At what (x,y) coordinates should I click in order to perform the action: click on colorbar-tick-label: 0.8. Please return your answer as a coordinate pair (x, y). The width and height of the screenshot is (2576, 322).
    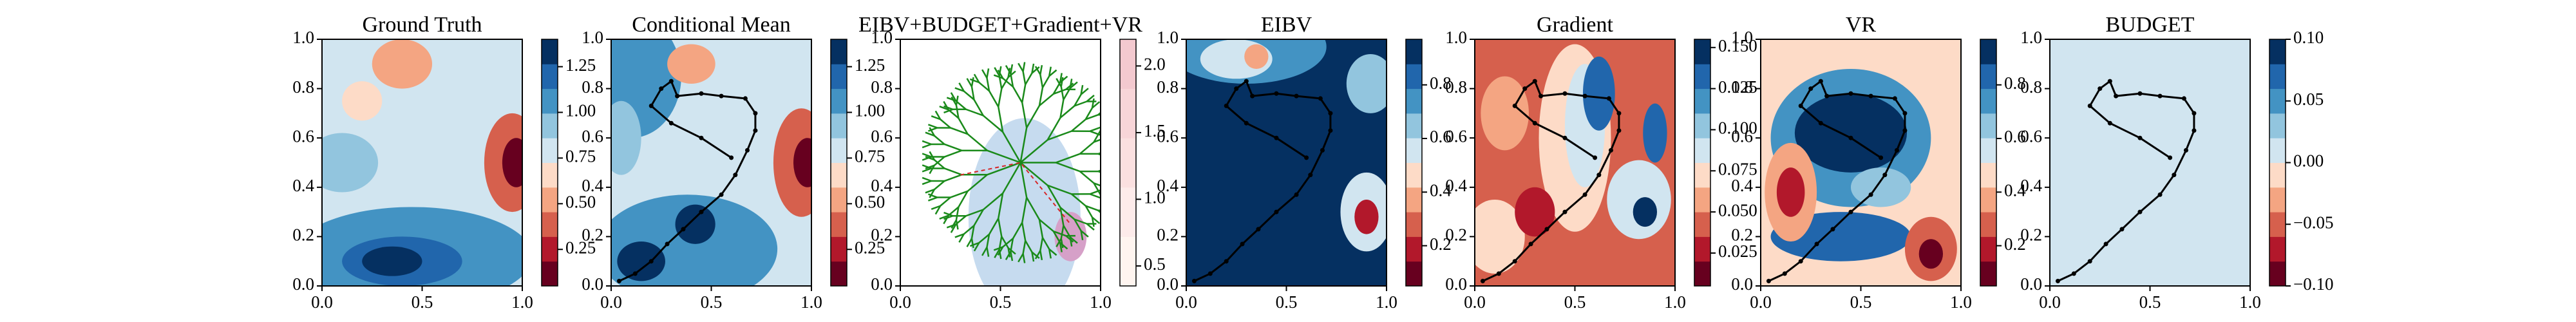
    Looking at the image, I should click on (2015, 83).